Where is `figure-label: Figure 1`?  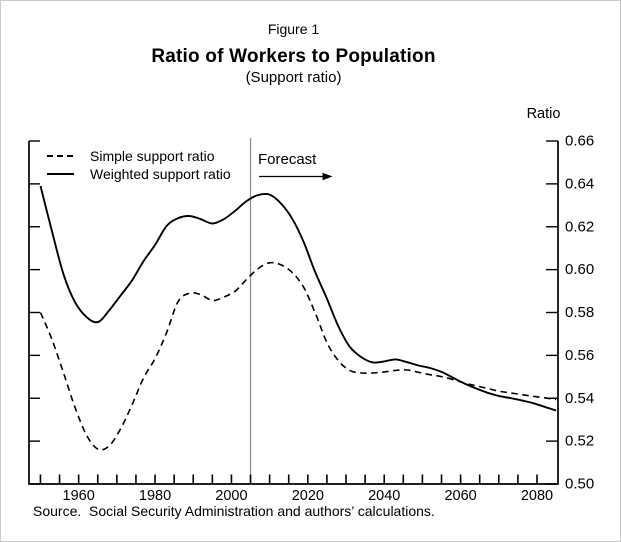
figure-label: Figure 1 is located at coordinates (293, 29).